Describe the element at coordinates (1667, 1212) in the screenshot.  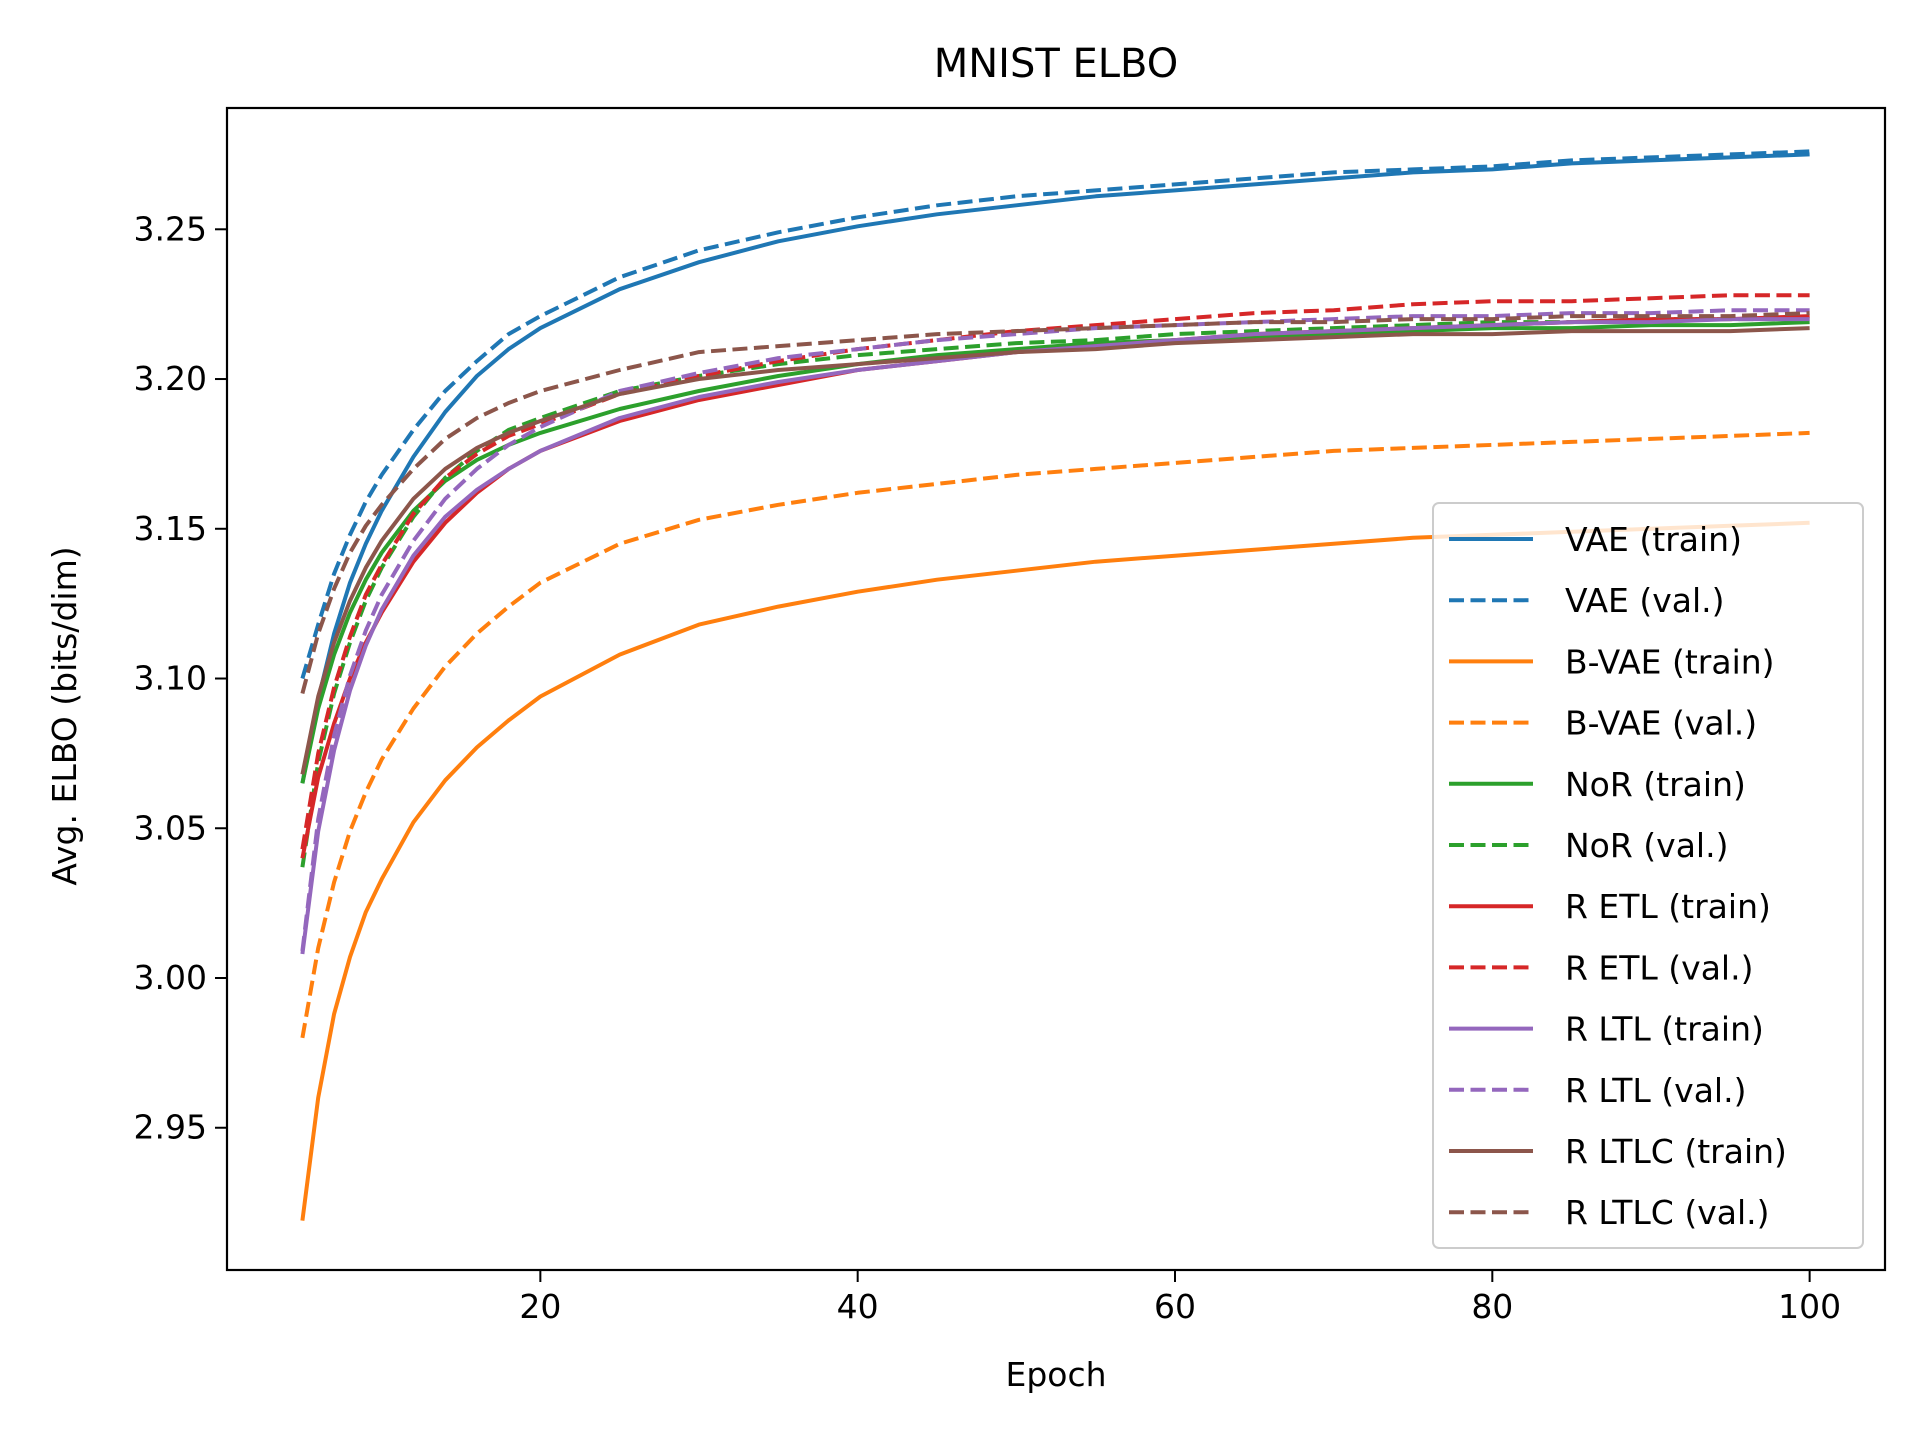
I see `legend-label: R LTLC (val.)` at that location.